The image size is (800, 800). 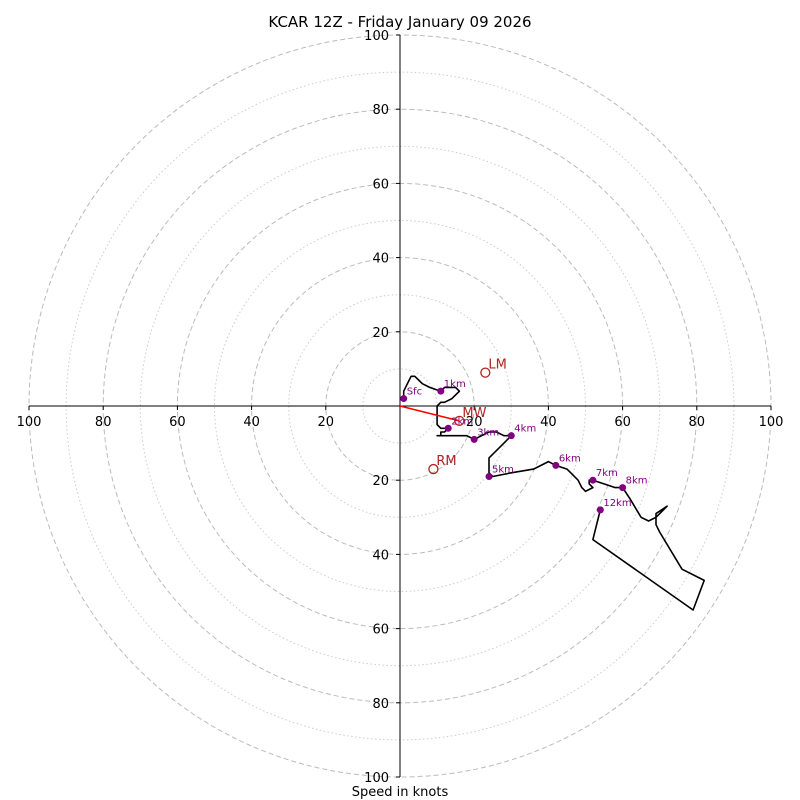 I want to click on height-markers: Sfc 1km 2km 3km 4km 5km 6km 7km 8km 12km, so click(x=524, y=446).